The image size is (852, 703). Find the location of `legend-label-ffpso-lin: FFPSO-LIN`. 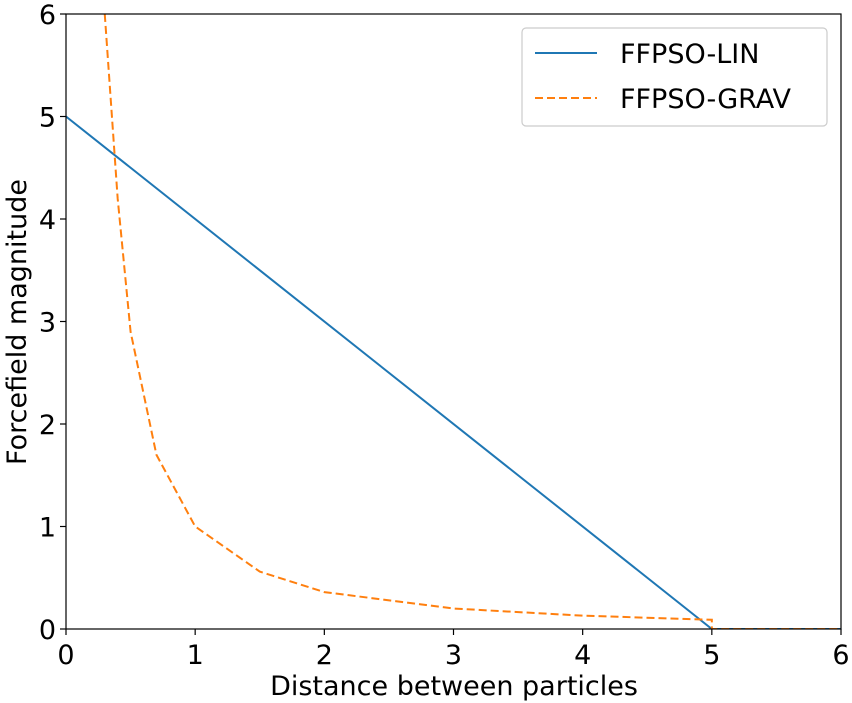

legend-label-ffpso-lin: FFPSO-LIN is located at coordinates (689, 54).